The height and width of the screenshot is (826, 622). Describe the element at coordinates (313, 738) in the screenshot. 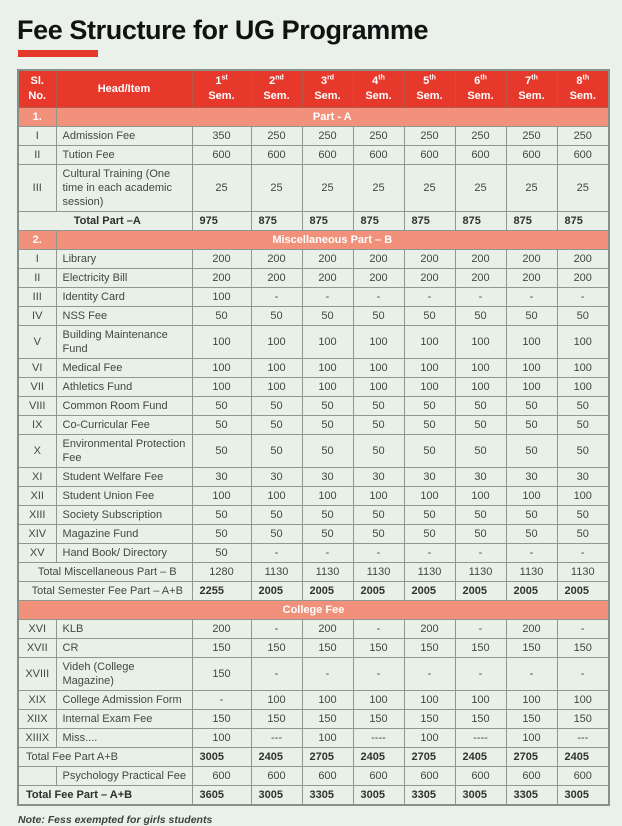

I see `table-row: XIIIX Miss.... 100 --- 100 ---- 100 ---- 100 ---` at that location.